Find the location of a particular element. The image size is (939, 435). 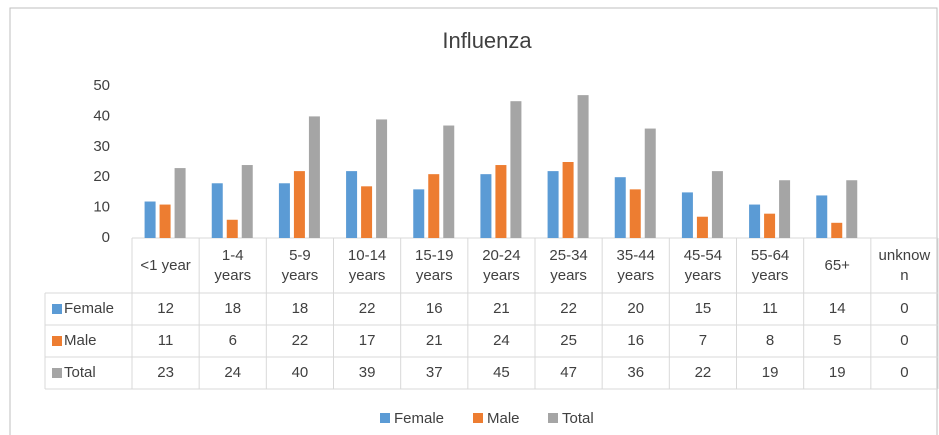

x-tick-label: 5-9 years is located at coordinates (300, 265).